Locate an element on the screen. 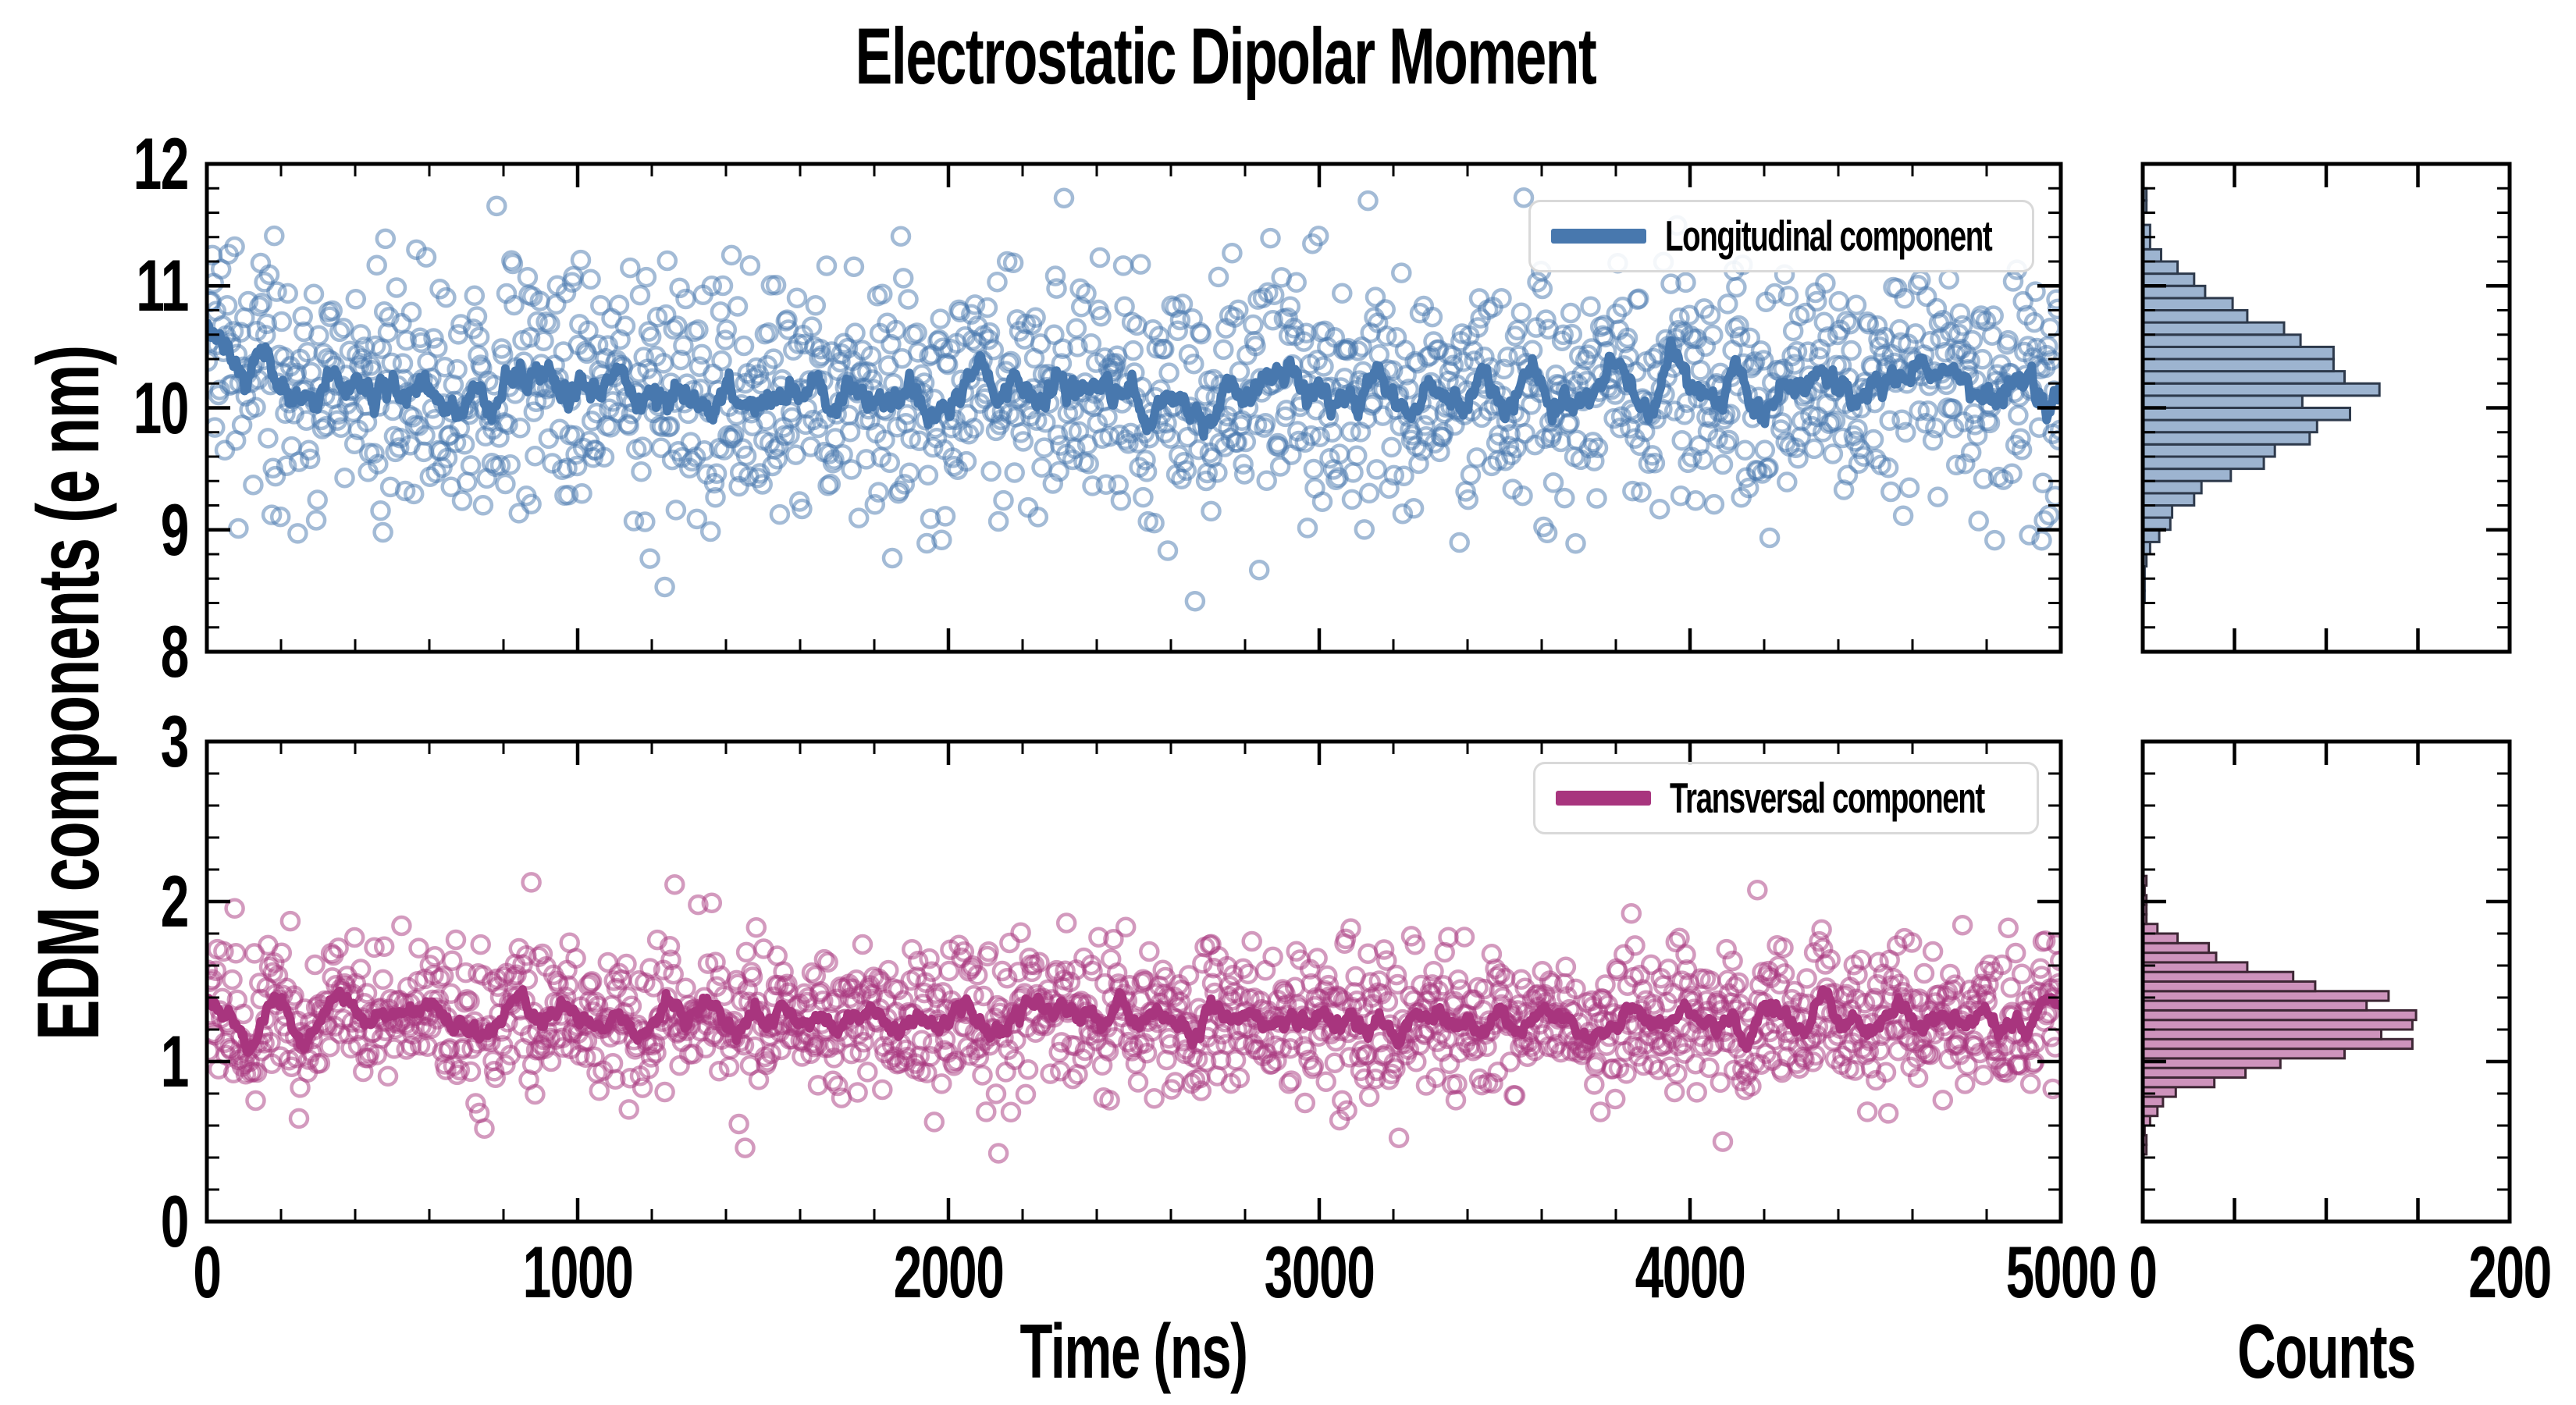  x-tick-label-0-text: 0 is located at coordinates (207, 1272).